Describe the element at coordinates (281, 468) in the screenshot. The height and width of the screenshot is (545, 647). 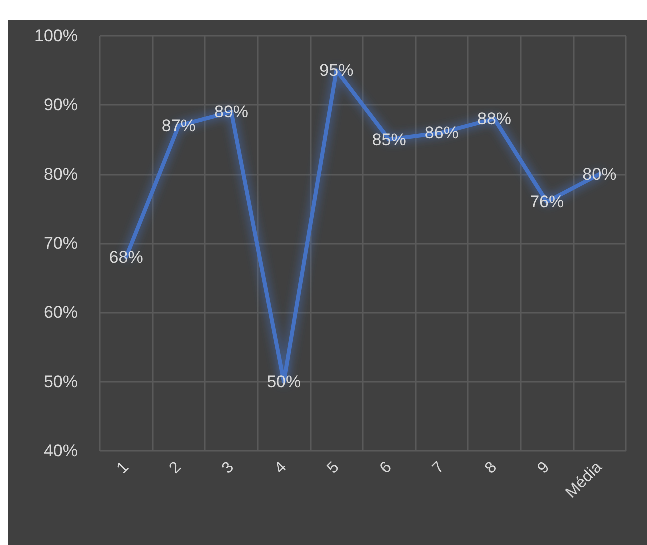
I see `x-tick-label: 4` at that location.